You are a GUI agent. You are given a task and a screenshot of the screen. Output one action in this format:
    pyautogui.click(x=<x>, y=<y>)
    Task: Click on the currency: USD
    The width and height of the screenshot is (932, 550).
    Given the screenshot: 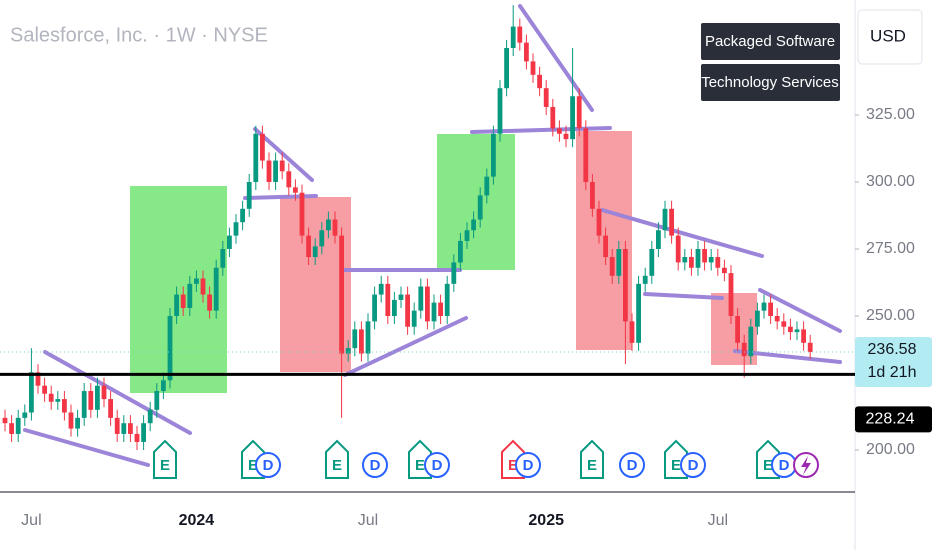 What is the action you would take?
    pyautogui.click(x=888, y=35)
    